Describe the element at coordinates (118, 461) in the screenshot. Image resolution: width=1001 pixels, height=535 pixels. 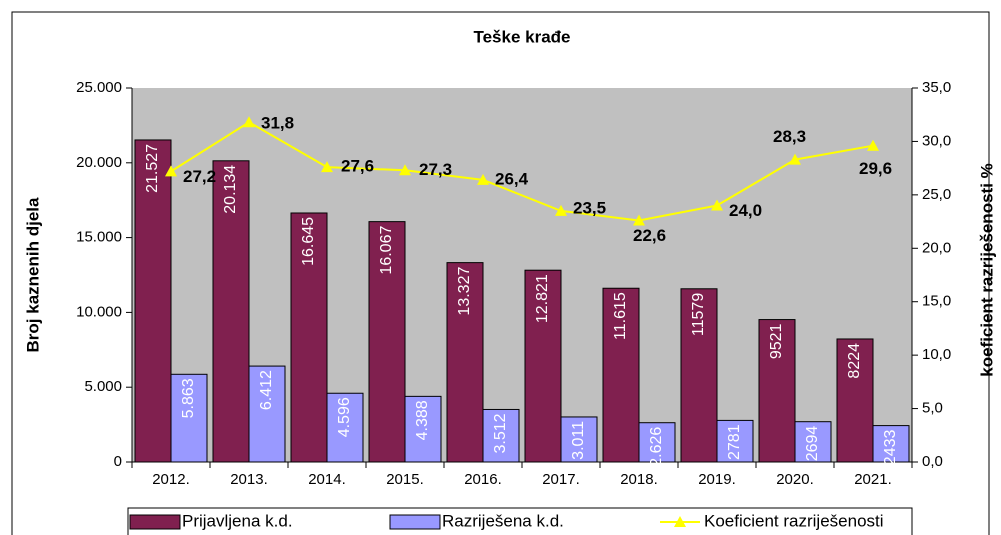
I see `y-tick-label: 0` at that location.